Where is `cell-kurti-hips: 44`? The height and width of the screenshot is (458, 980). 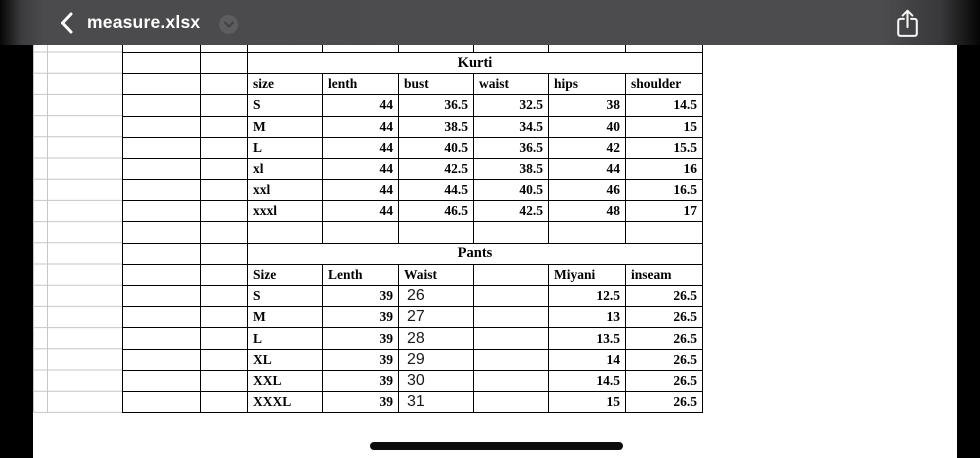
cell-kurti-hips: 44 is located at coordinates (587, 169).